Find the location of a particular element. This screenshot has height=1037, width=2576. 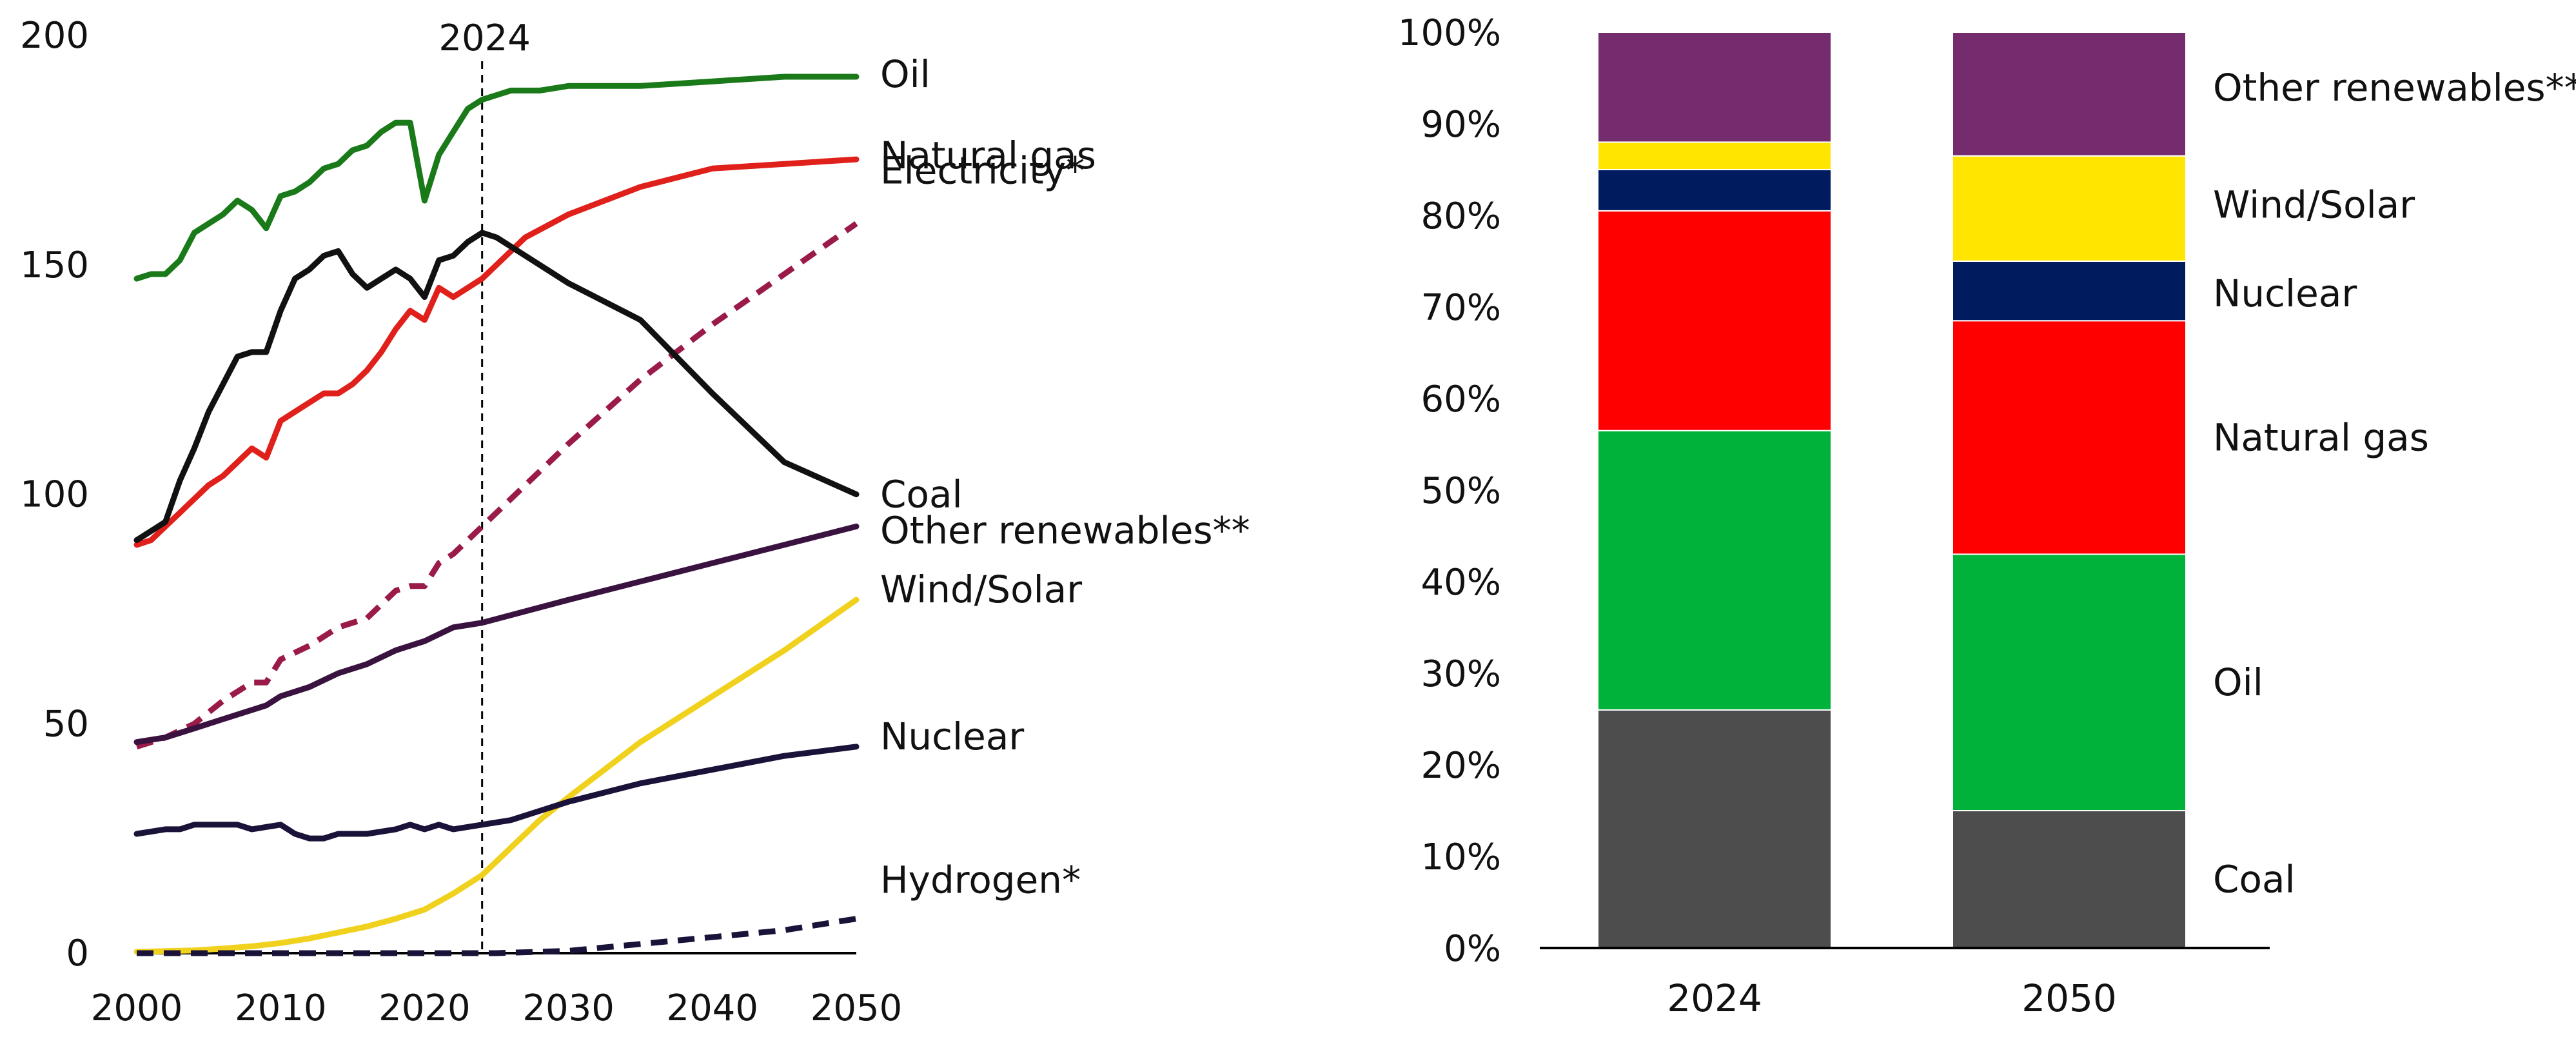

bar-segment-coal-2024 is located at coordinates (1714, 829).